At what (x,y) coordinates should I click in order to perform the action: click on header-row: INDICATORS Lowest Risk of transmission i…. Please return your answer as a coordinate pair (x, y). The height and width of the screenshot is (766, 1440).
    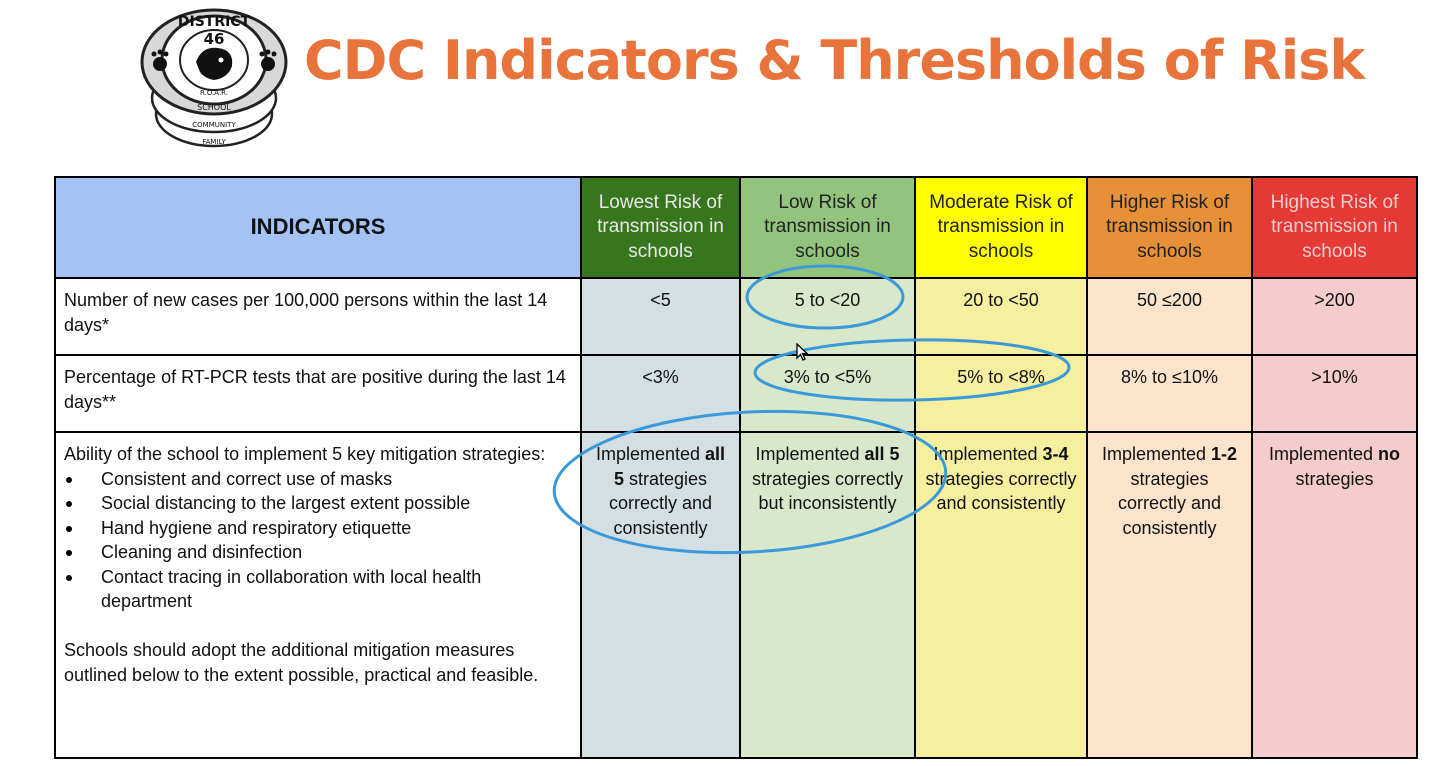
    Looking at the image, I should click on (736, 227).